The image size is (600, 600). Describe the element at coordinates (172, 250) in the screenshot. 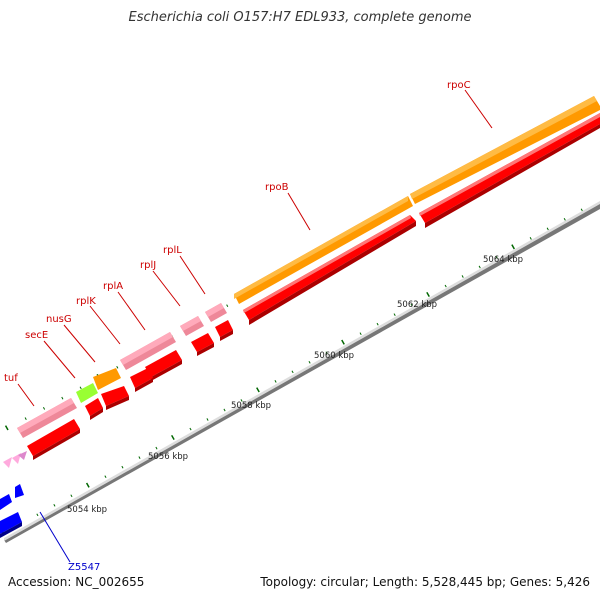

I see `gene-label-rplL: rplL` at that location.